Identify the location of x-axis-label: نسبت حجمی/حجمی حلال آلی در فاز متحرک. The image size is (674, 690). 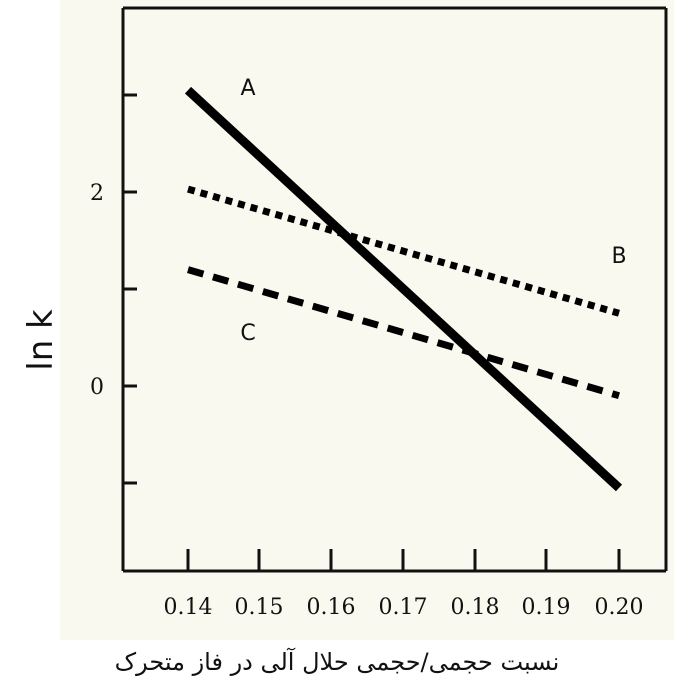
(337, 662).